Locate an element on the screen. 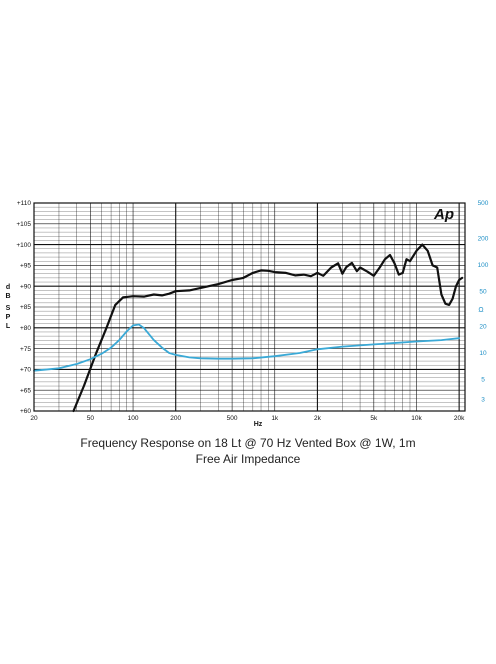  y-tick-label: +110 is located at coordinates (24, 203).